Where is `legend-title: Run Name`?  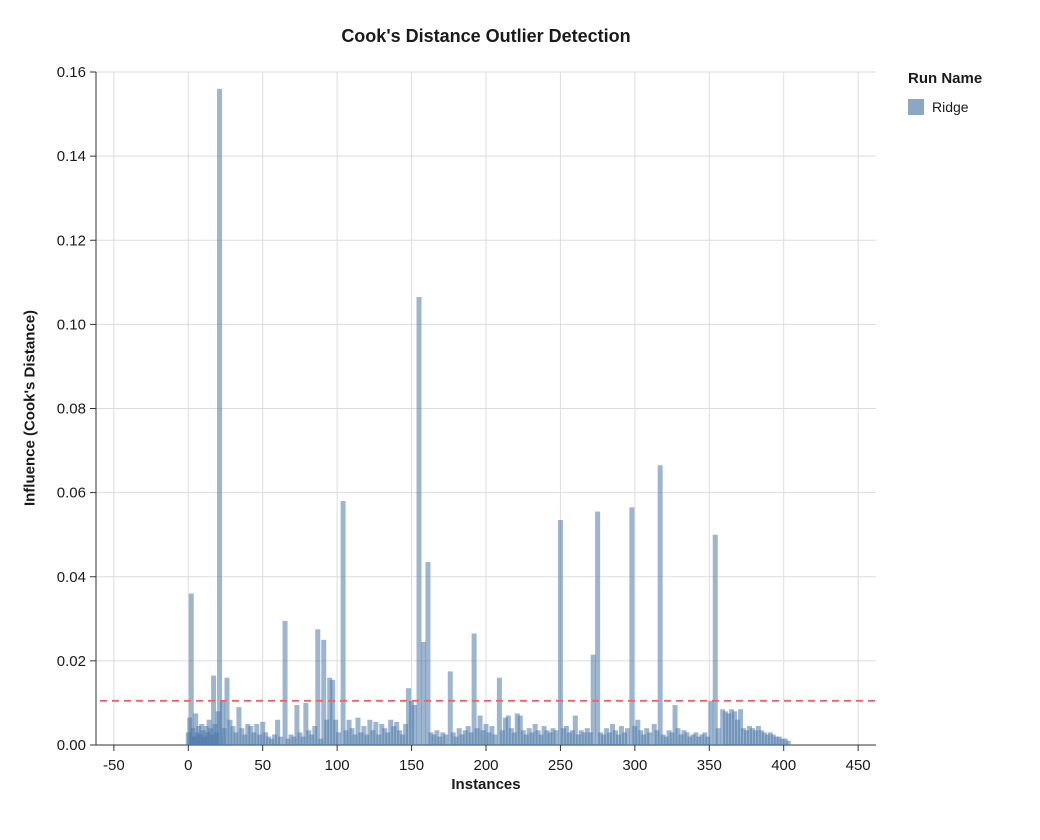
legend-title: Run Name is located at coordinates (945, 78).